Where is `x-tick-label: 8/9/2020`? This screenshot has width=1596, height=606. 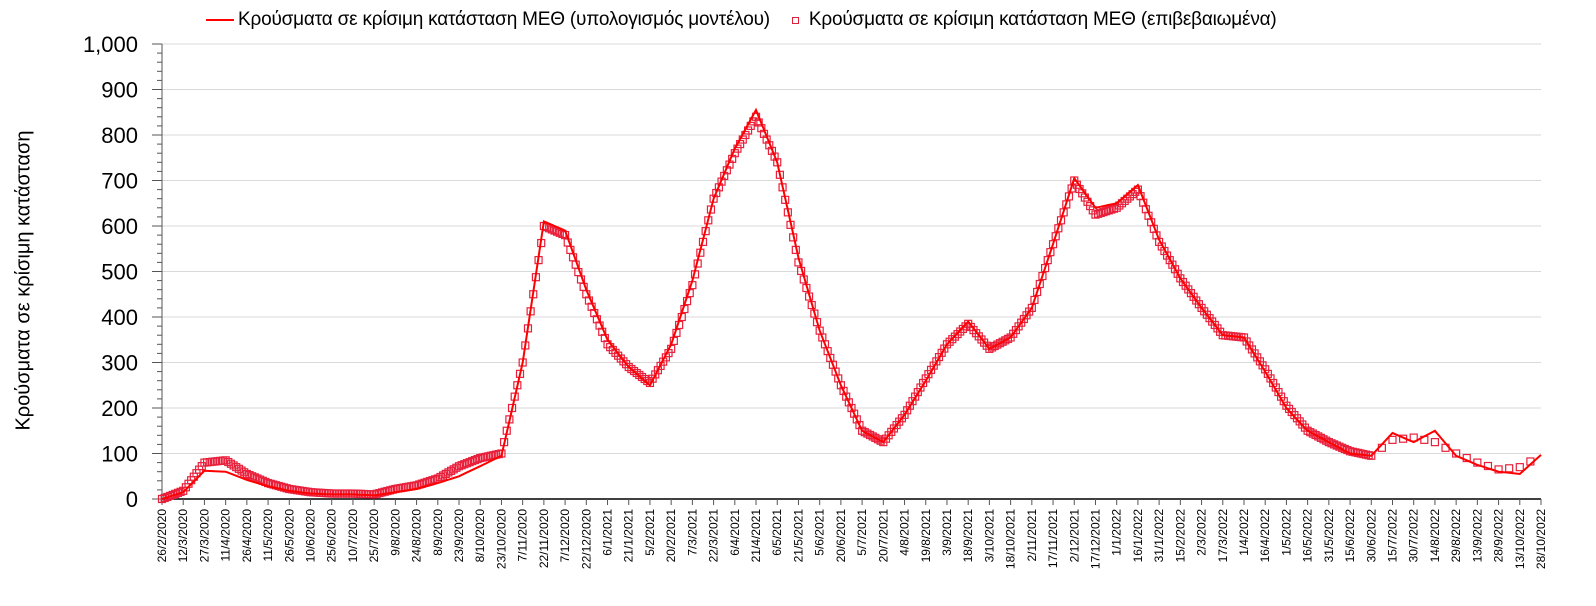
x-tick-label: 8/9/2020 is located at coordinates (438, 532).